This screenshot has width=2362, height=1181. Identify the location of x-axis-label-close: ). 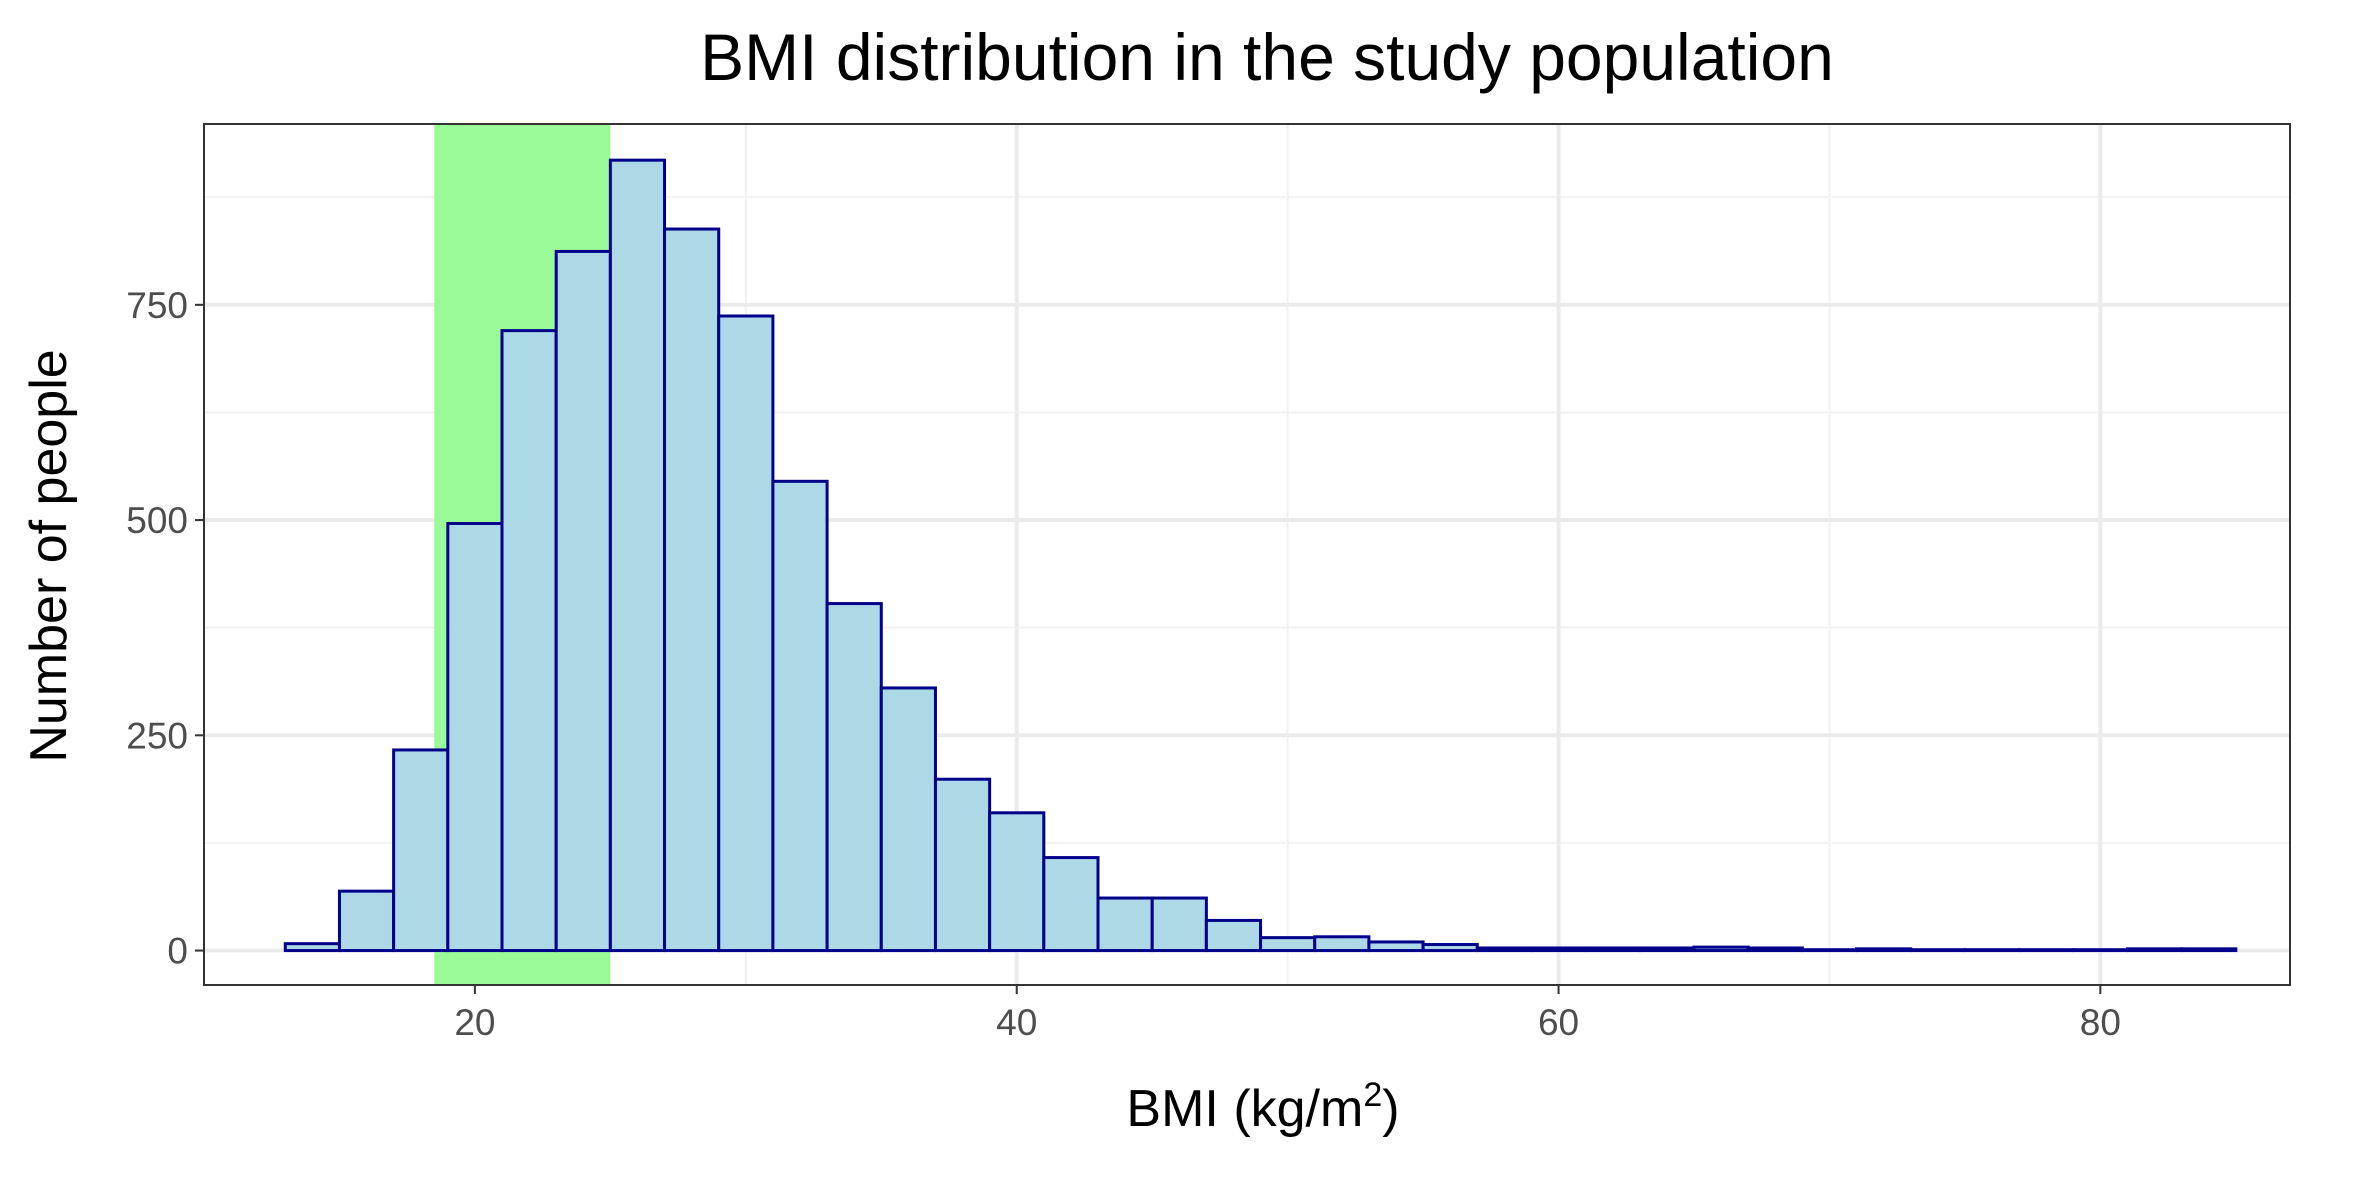
(1390, 1109).